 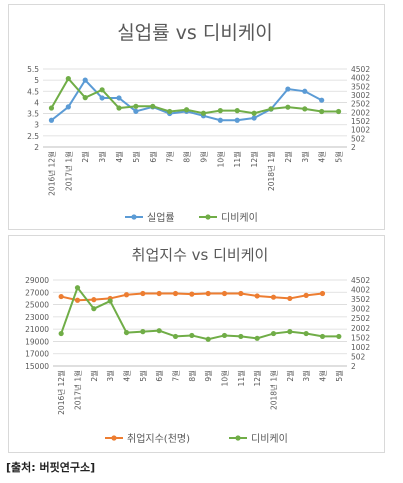 What do you see at coordinates (37, 341) in the screenshot?
I see `y-tick-label: 19000` at bounding box center [37, 341].